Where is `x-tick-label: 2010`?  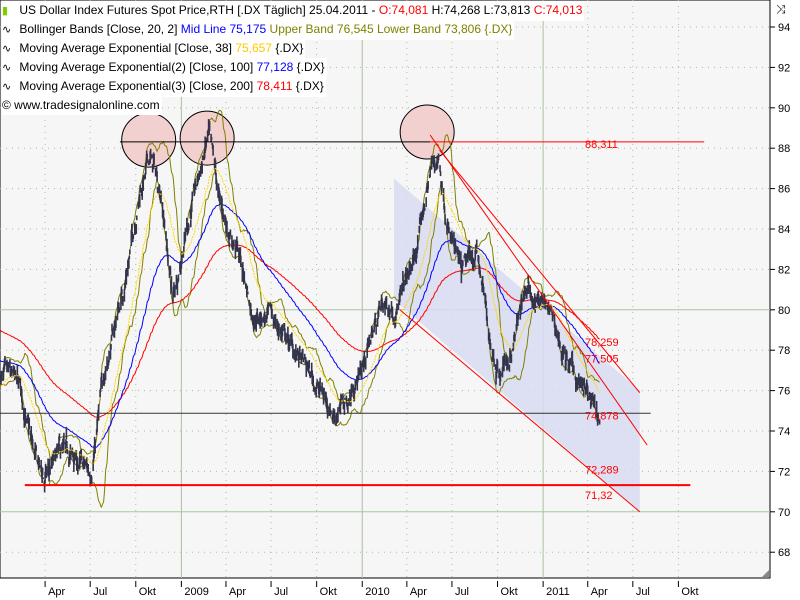
x-tick-label: 2010 is located at coordinates (377, 592).